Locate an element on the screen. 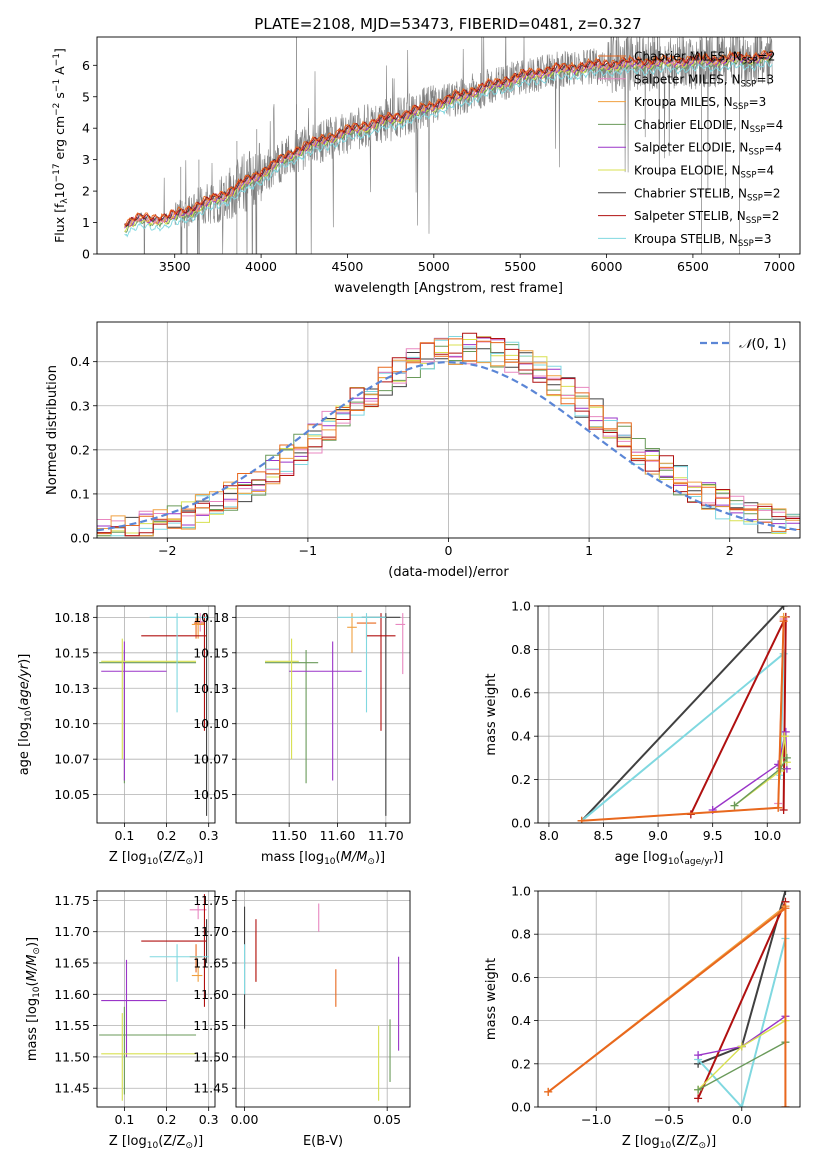 Image resolution: width=819 pixels, height=1170 pixels. x-axis-label: age [log10(age/yr)] is located at coordinates (669, 858).